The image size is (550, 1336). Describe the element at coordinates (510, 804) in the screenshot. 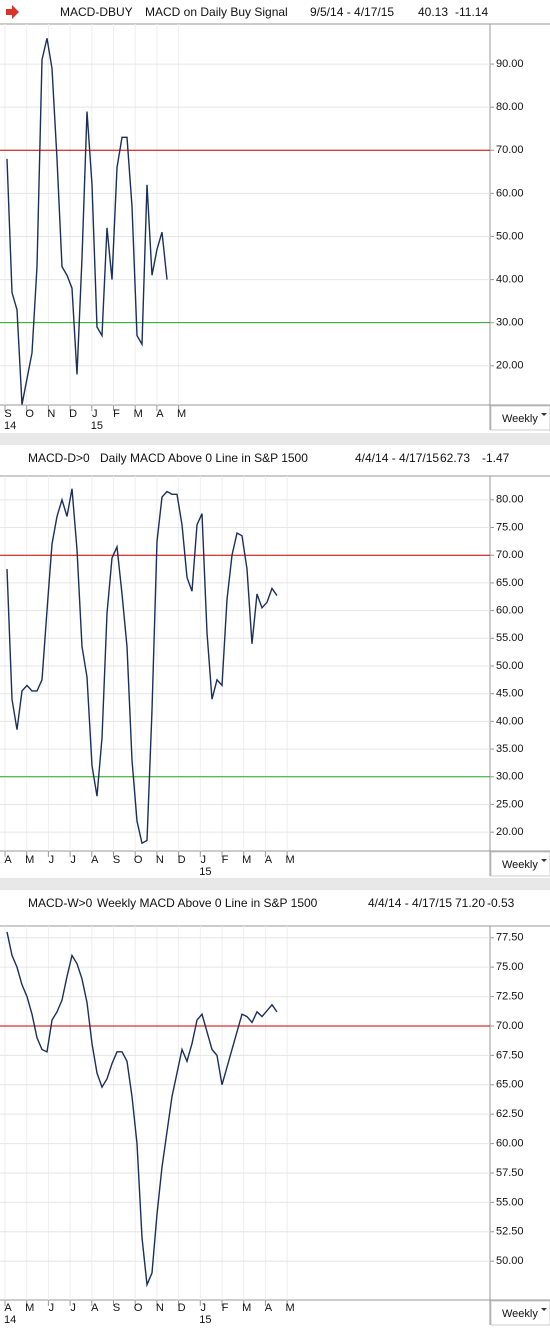

I see `y-tick-label: 25.00` at that location.